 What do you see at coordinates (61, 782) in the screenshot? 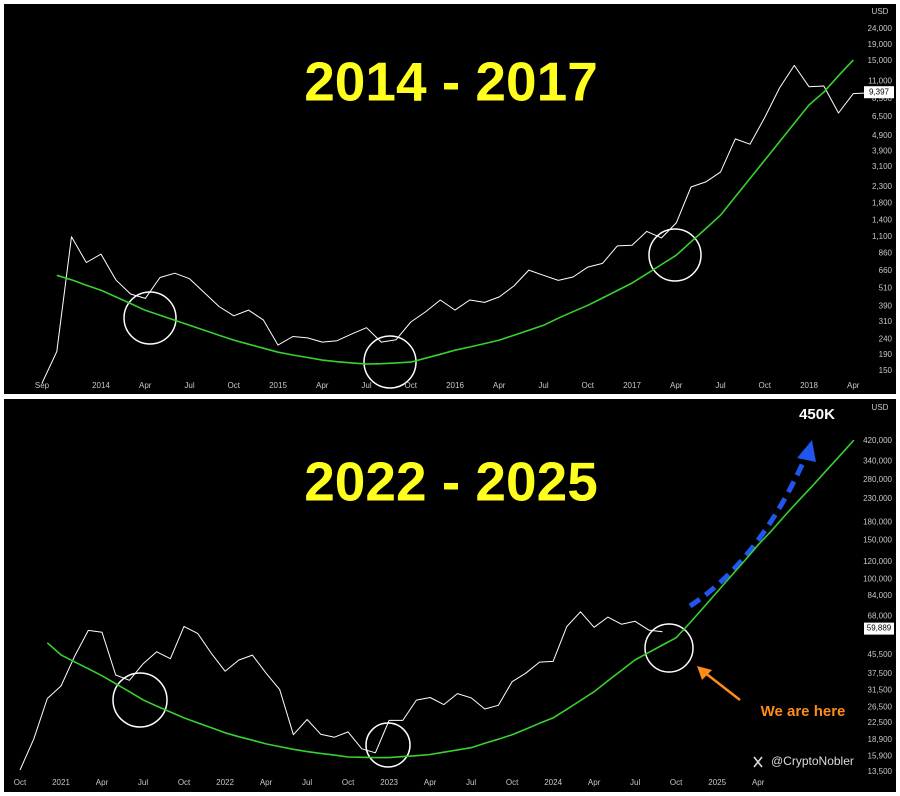
I see `x-tick-label: 2021` at bounding box center [61, 782].